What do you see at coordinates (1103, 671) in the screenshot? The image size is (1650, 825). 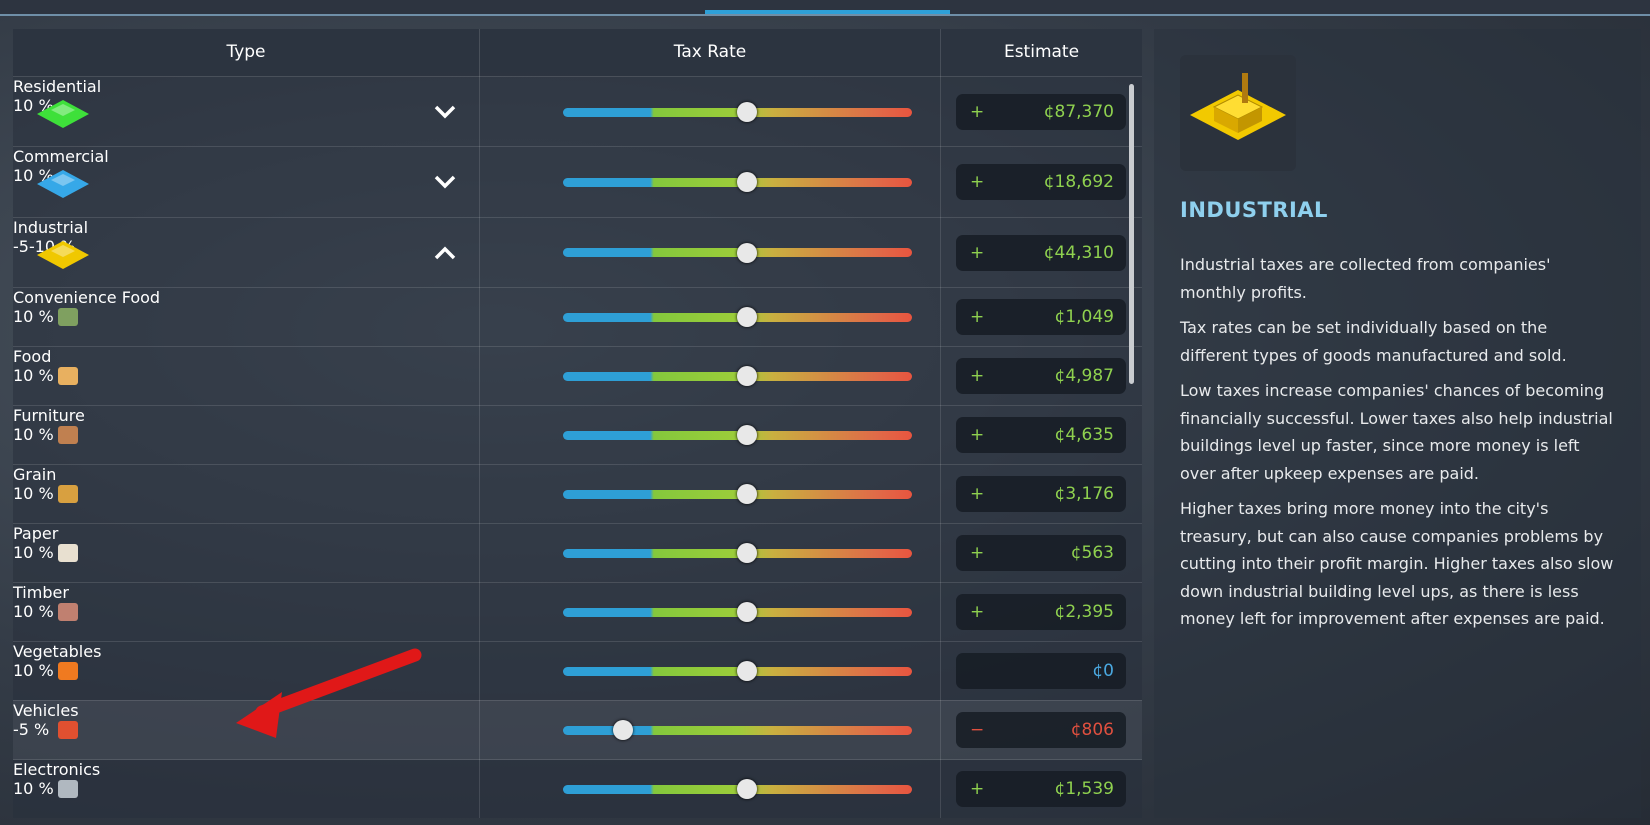 I see `estimate-amount: ¢0` at bounding box center [1103, 671].